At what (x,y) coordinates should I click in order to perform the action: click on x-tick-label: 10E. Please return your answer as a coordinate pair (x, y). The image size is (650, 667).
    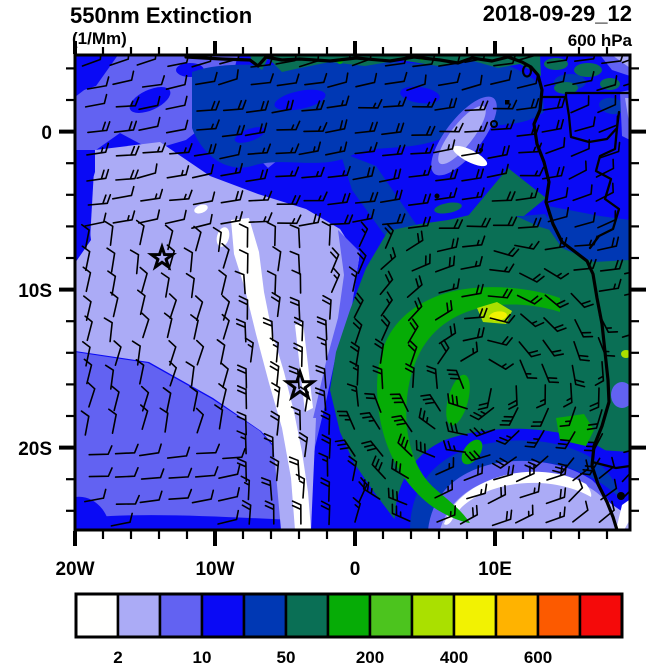
    Looking at the image, I should click on (495, 569).